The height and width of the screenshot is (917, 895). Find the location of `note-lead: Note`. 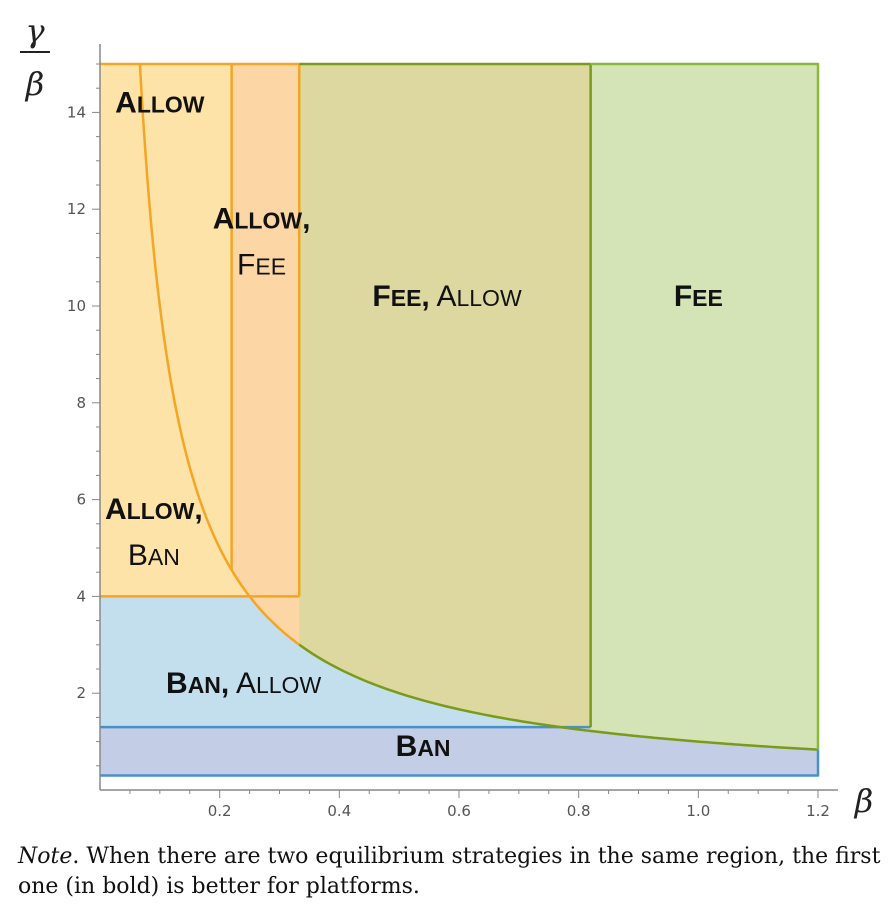

note-lead: Note is located at coordinates (45, 856).